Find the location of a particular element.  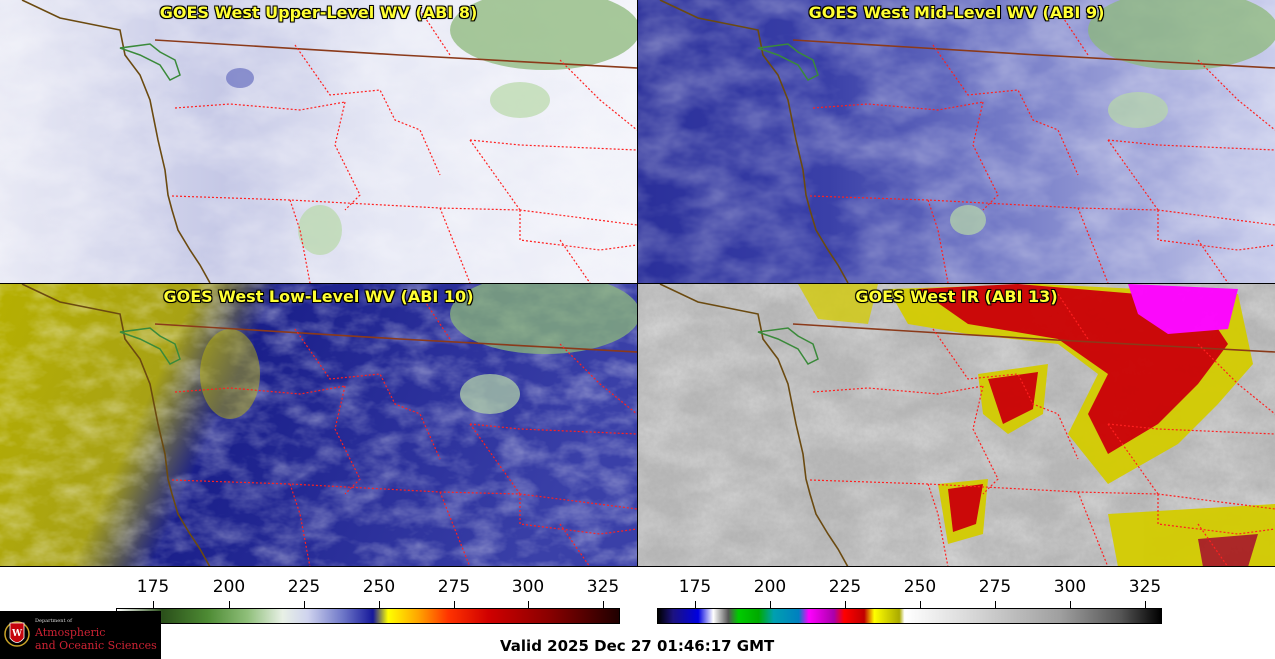

ir-colorbar-tick: 250 is located at coordinates (920, 587).